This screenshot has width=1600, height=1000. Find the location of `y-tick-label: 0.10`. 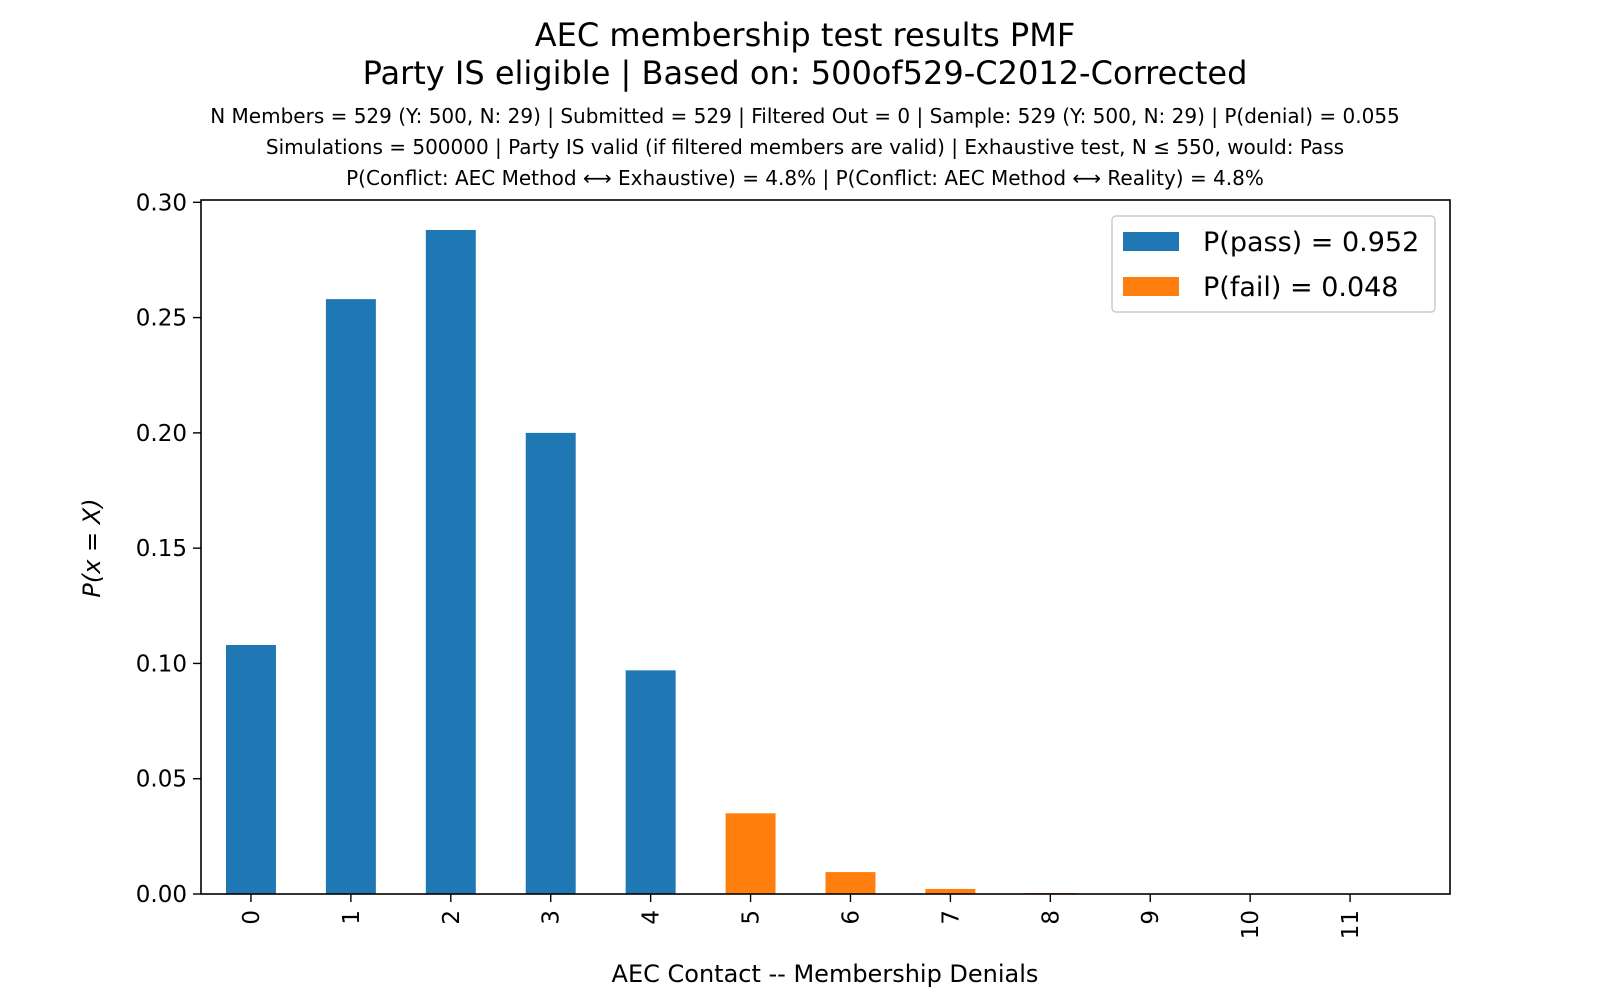

y-tick-label: 0.10 is located at coordinates (161, 664).